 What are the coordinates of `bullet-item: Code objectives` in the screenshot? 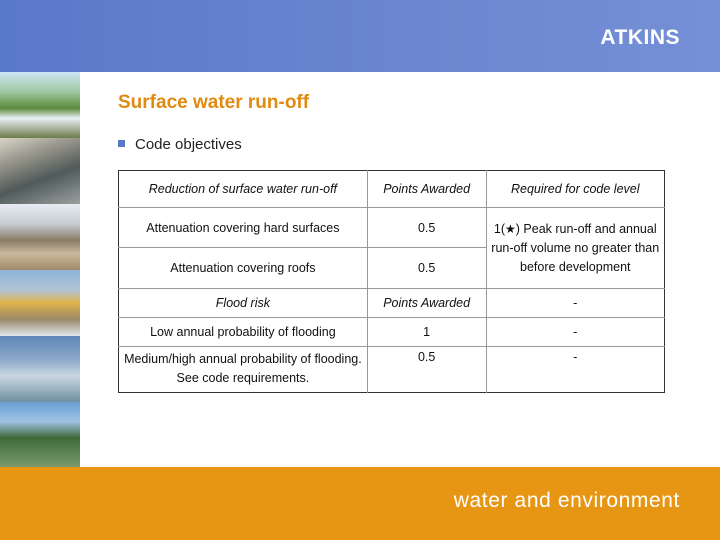 It's located at (180, 144).